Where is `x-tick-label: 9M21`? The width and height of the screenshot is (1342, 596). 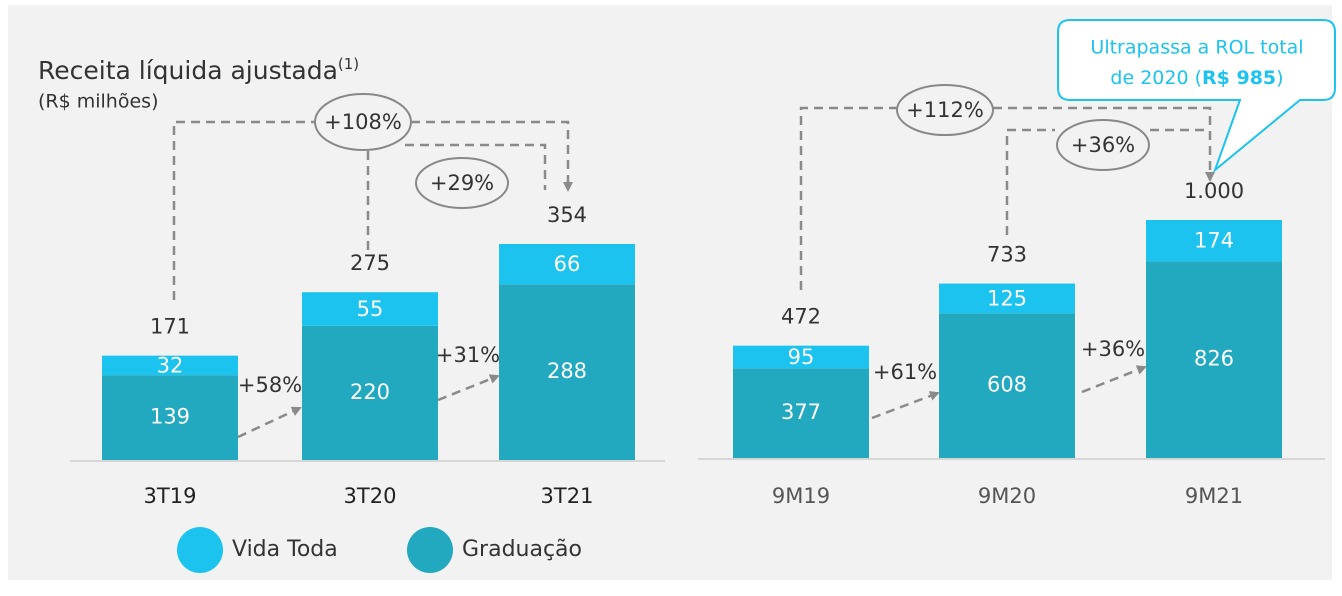 x-tick-label: 9M21 is located at coordinates (1214, 496).